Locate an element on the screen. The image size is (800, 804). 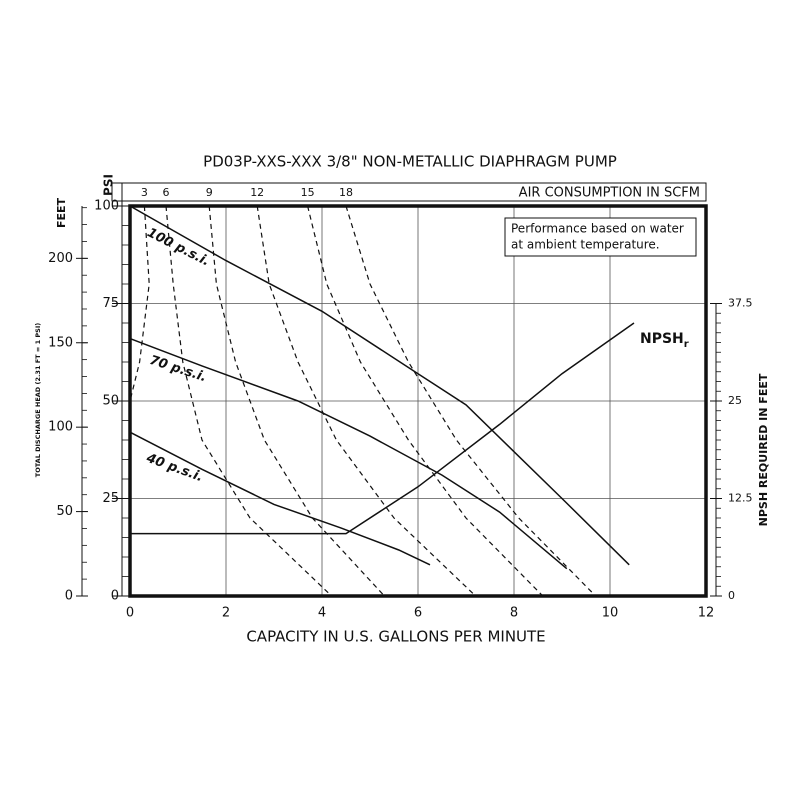
feet-tick-label: 150 is located at coordinates (60, 342).